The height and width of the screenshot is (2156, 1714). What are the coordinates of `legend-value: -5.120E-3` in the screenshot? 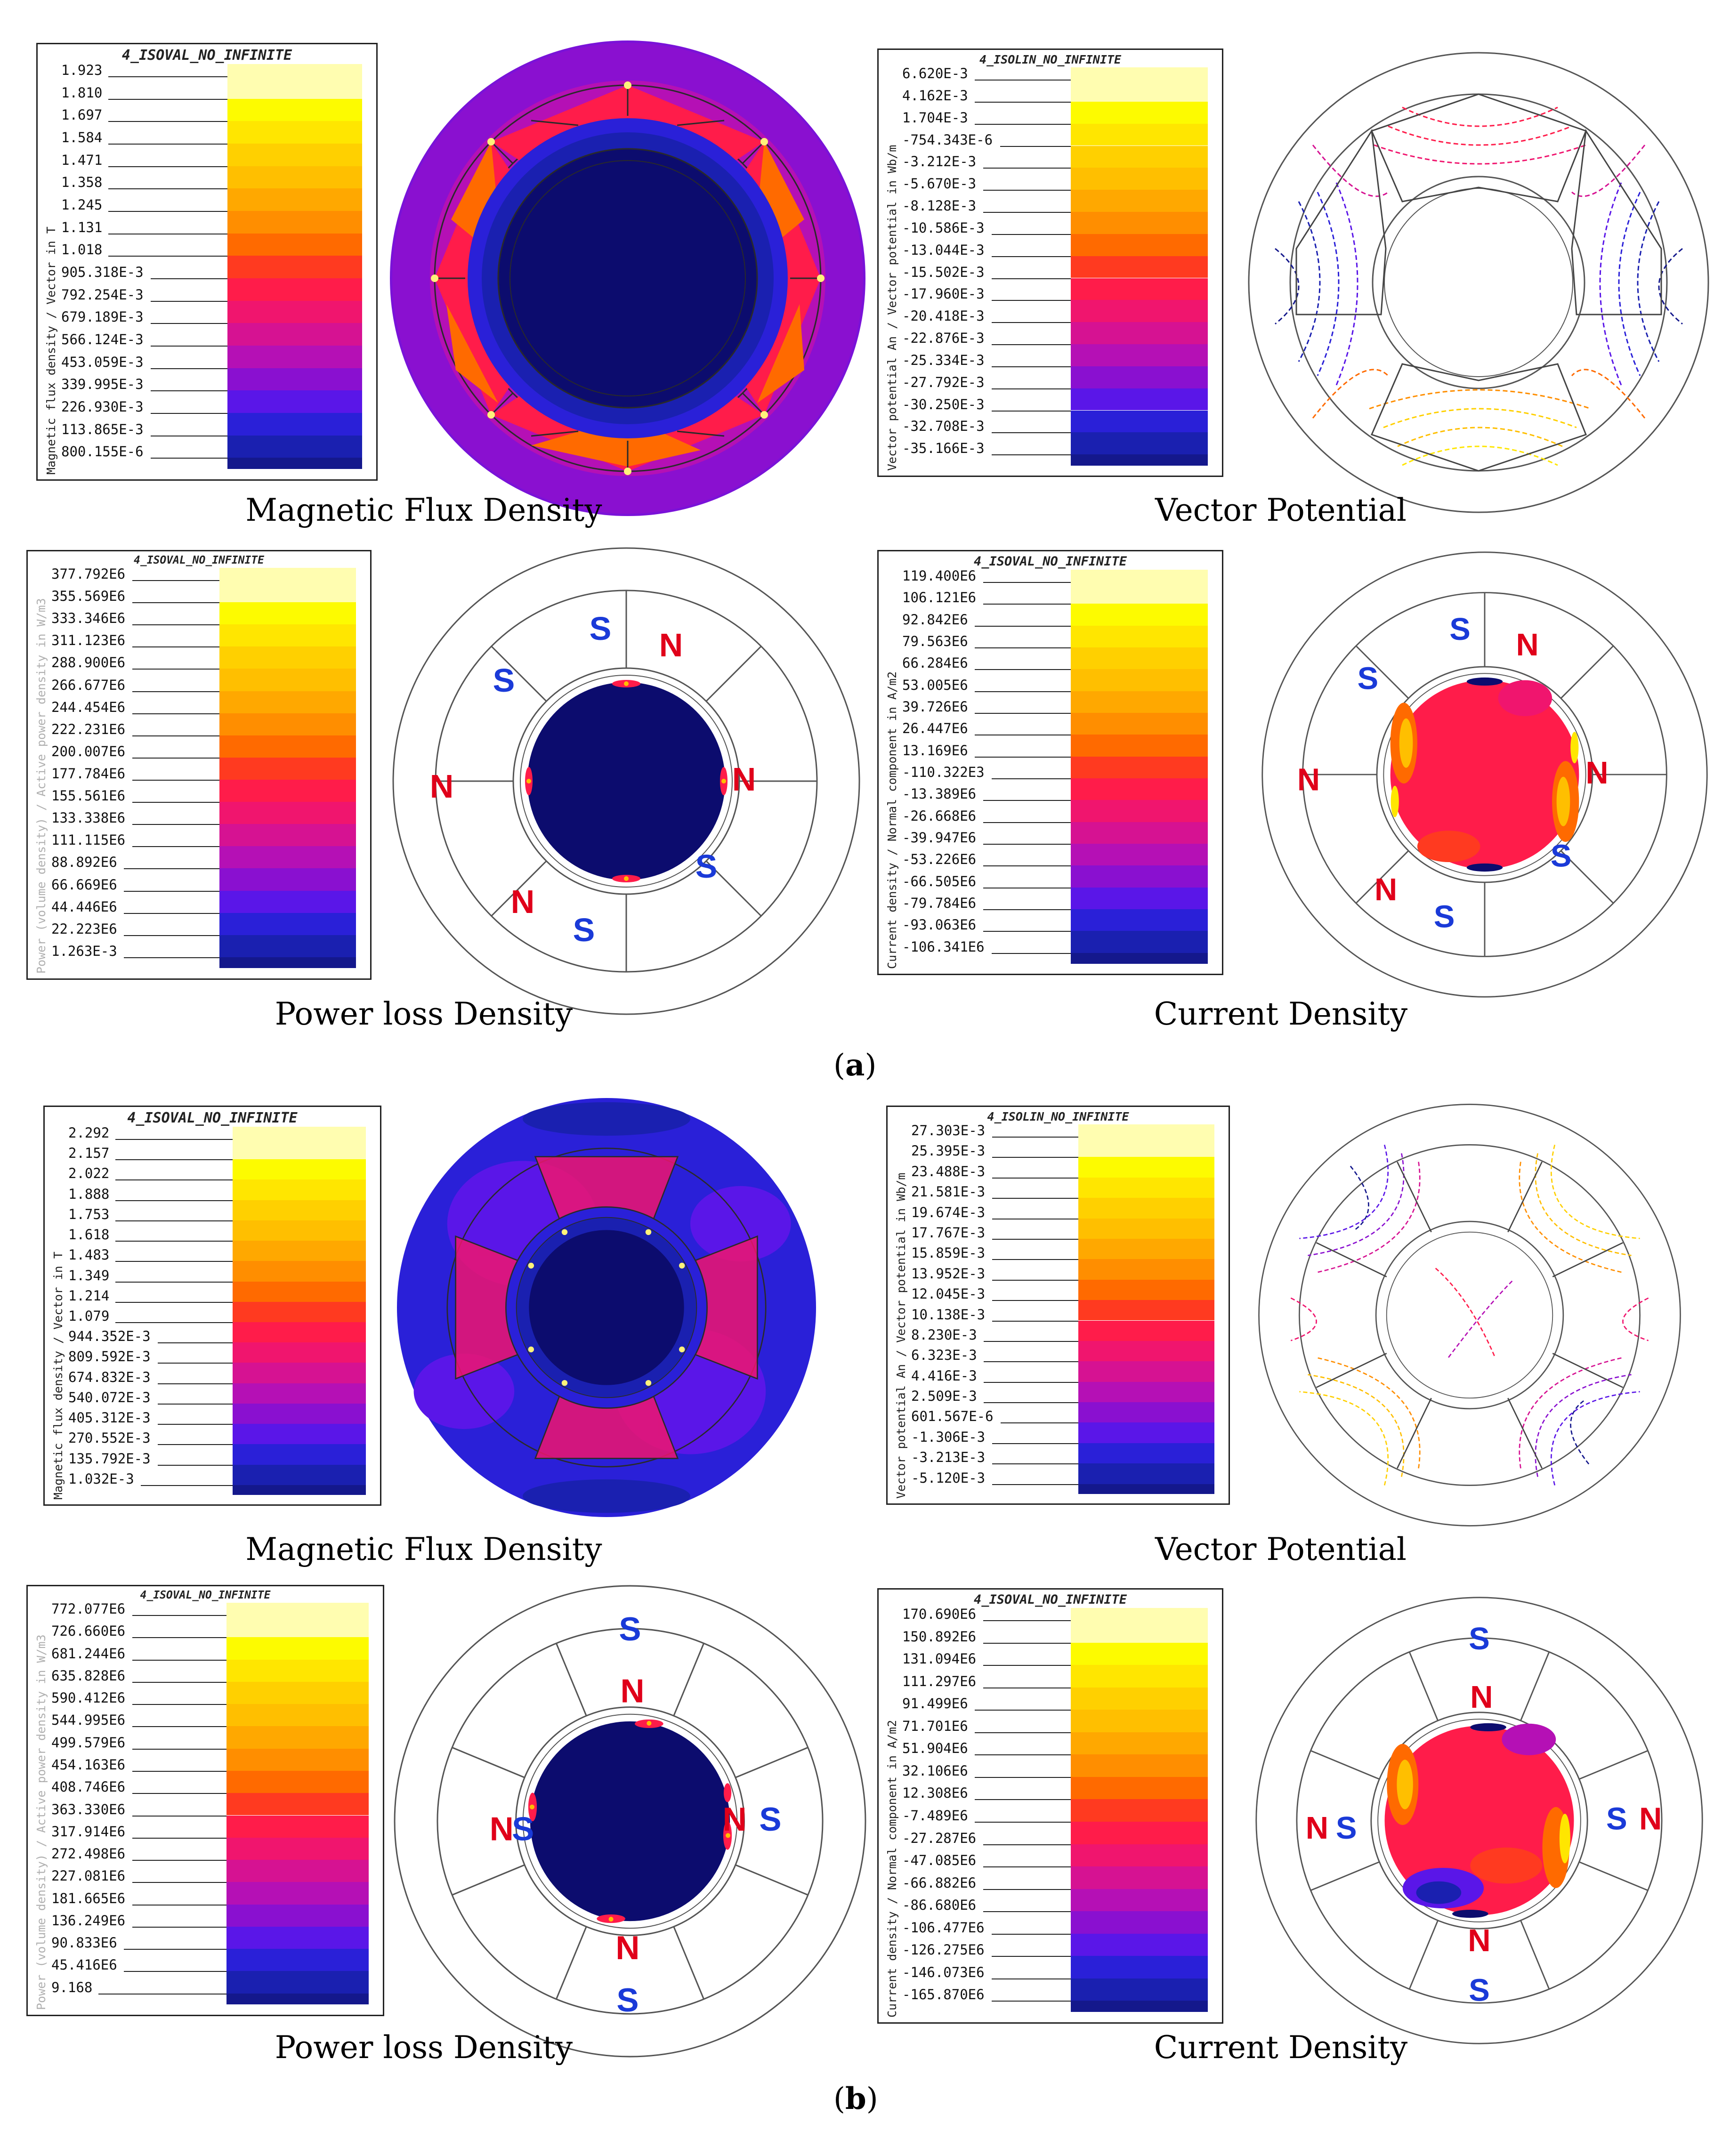 It's located at (948, 1478).